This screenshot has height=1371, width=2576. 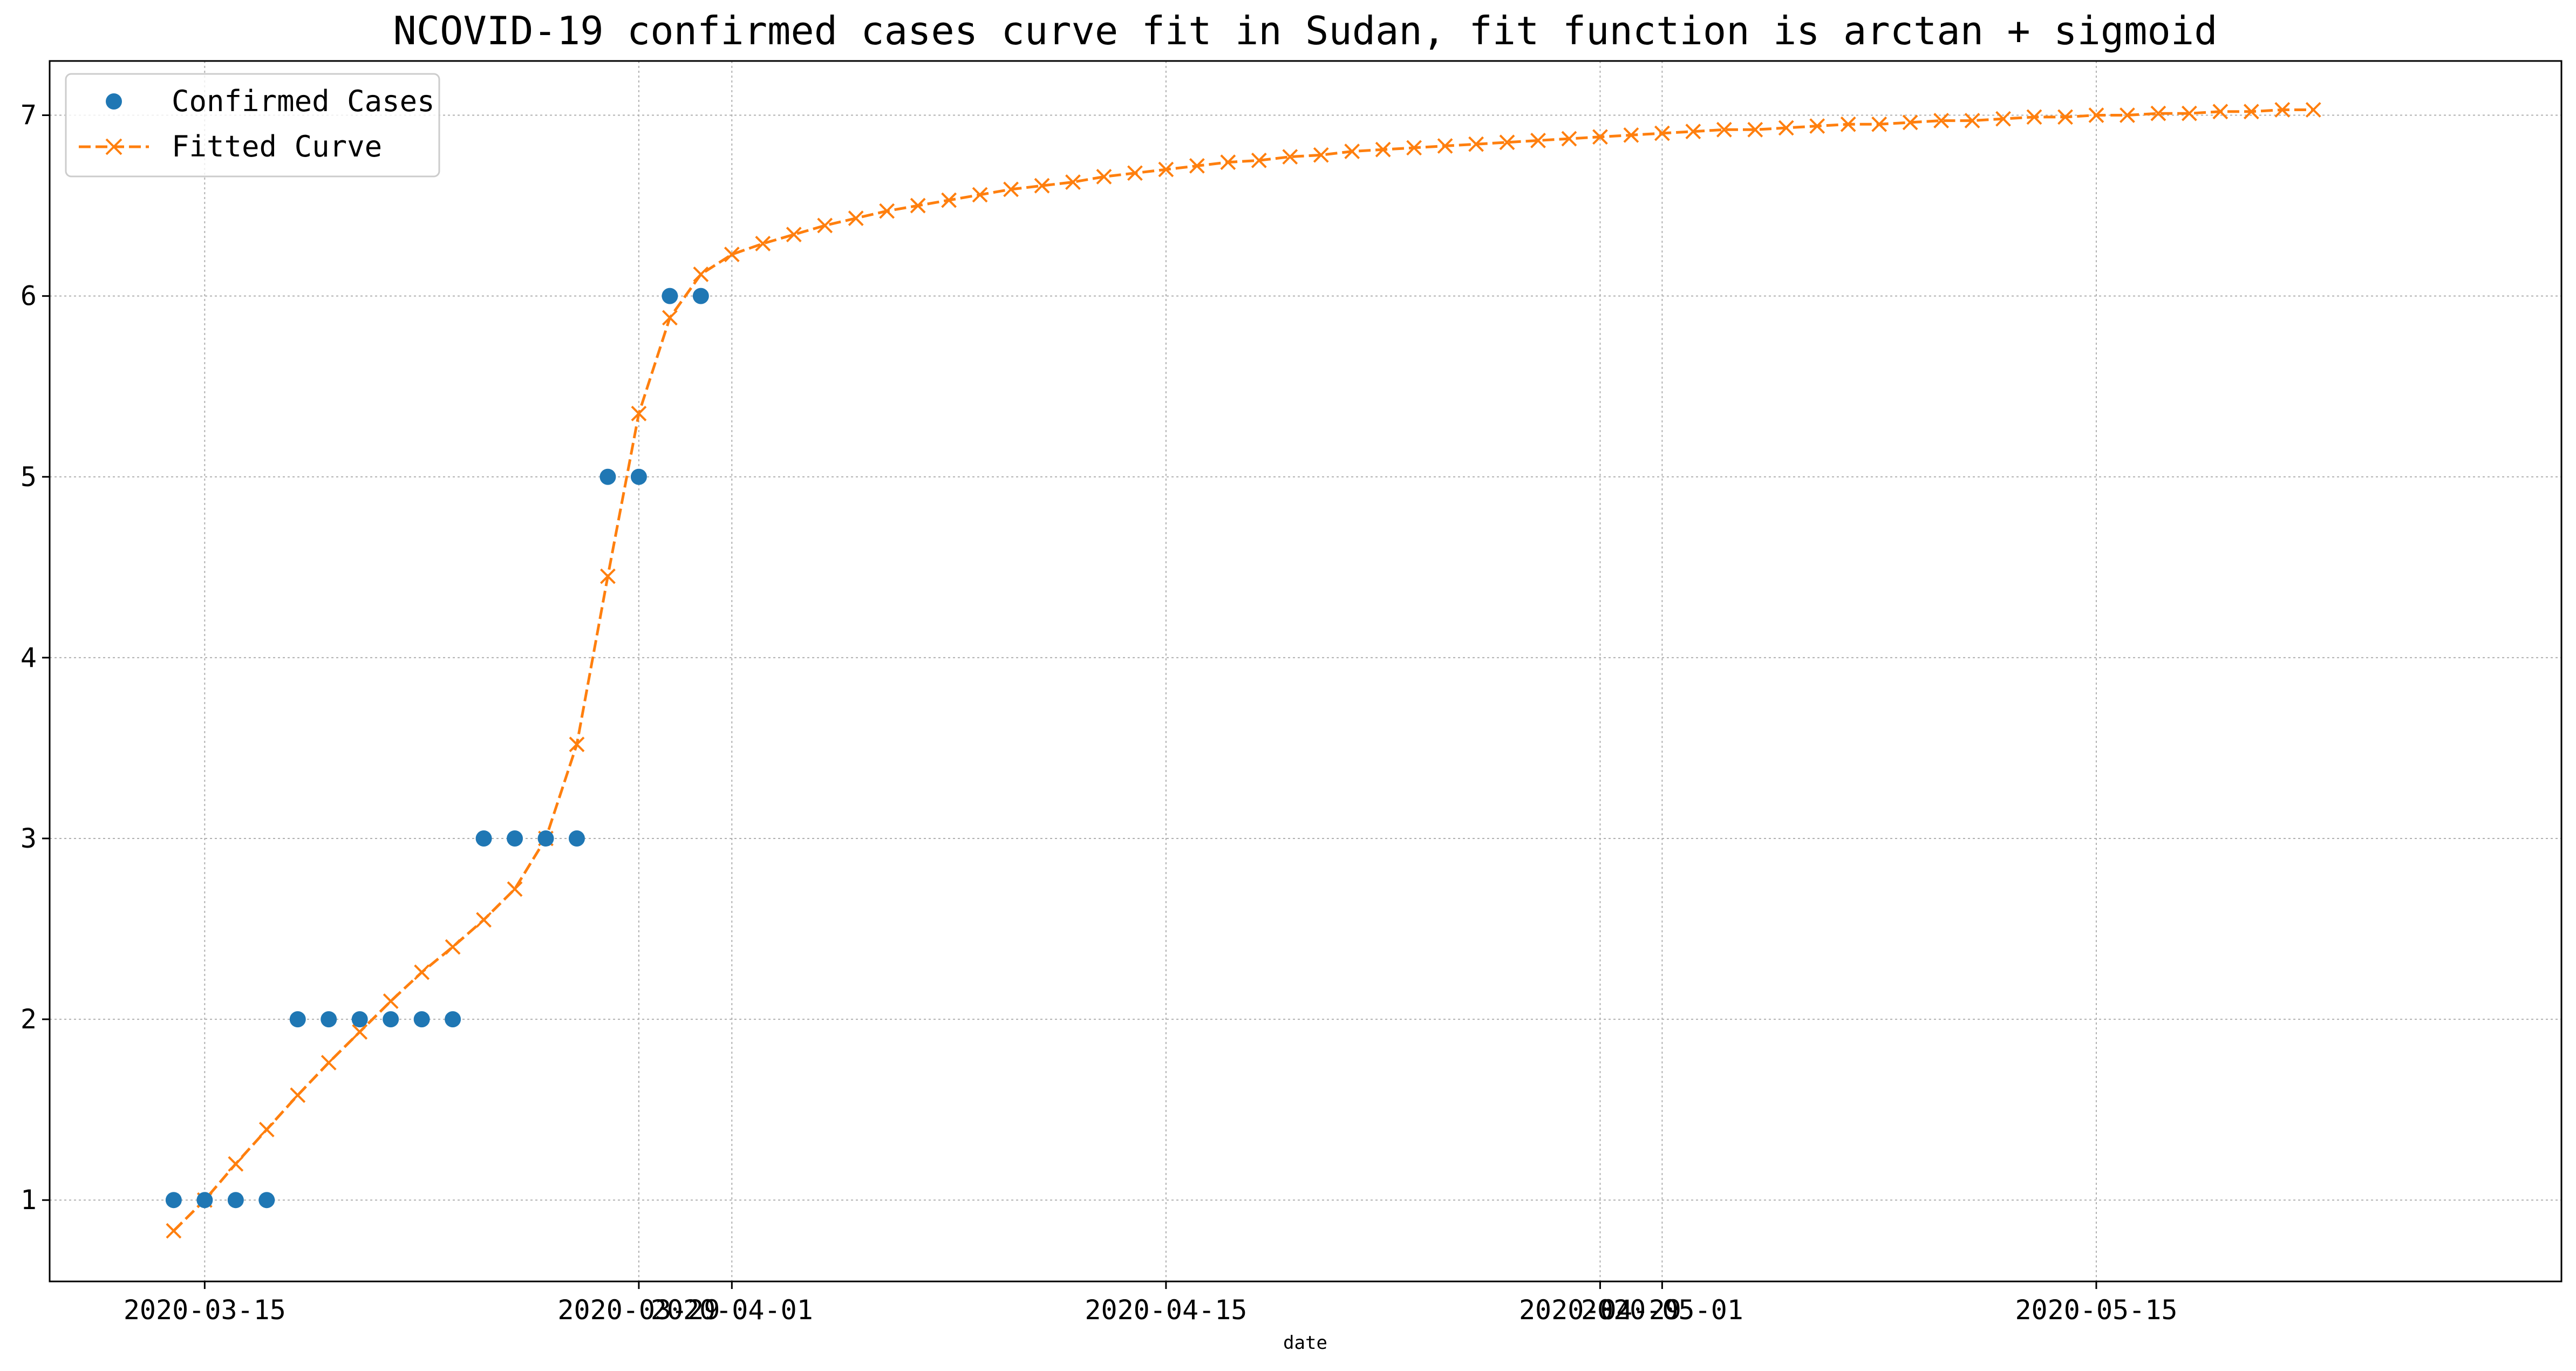 I want to click on legend: Confirmed Cases Fitted Curve, so click(x=252, y=125).